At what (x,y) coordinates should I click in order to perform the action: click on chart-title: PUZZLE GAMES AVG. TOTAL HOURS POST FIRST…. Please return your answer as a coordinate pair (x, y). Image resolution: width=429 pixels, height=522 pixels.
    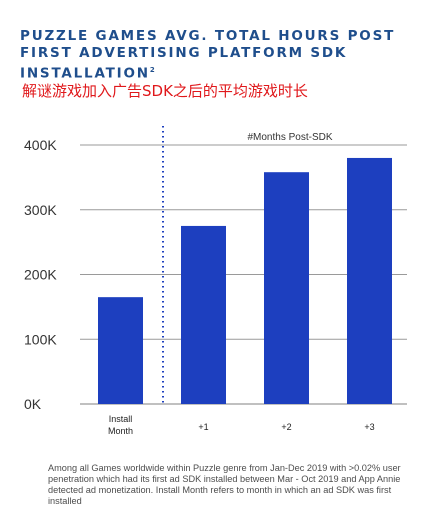
    Looking at the image, I should click on (208, 55).